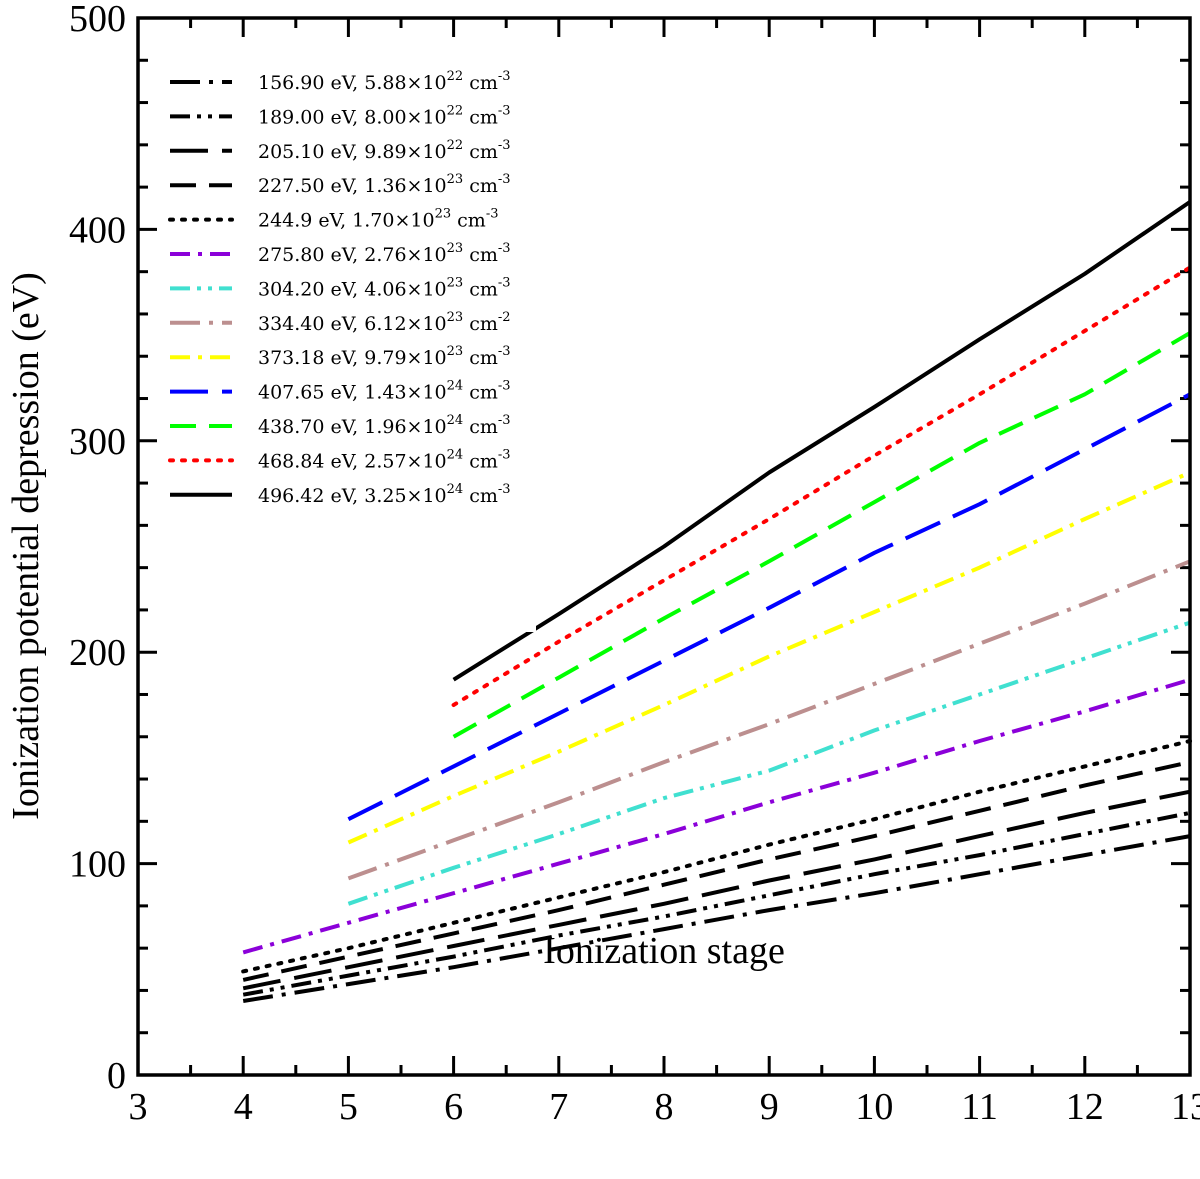 This screenshot has width=1200, height=1179. What do you see at coordinates (874, 1107) in the screenshot?
I see `x-tick-label: 10` at bounding box center [874, 1107].